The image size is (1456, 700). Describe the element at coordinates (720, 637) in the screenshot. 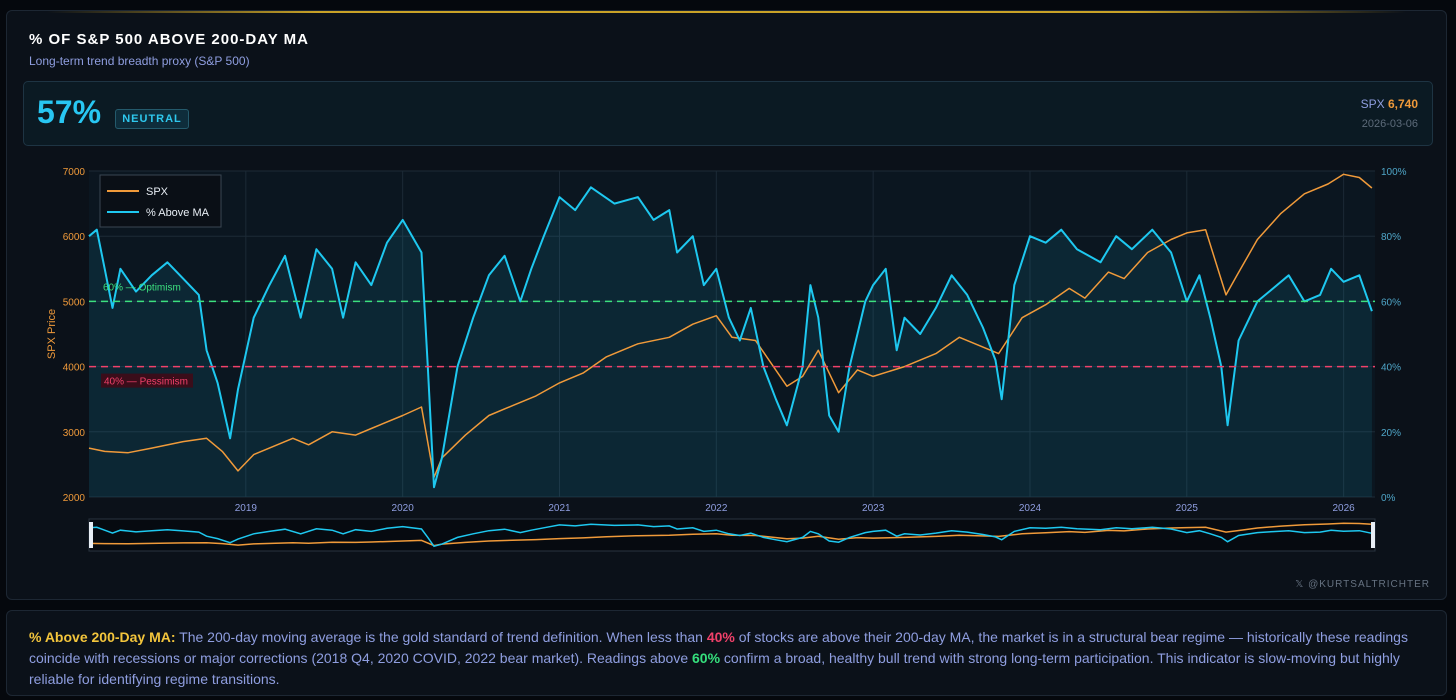

I see `threshold-40: 40%` at that location.